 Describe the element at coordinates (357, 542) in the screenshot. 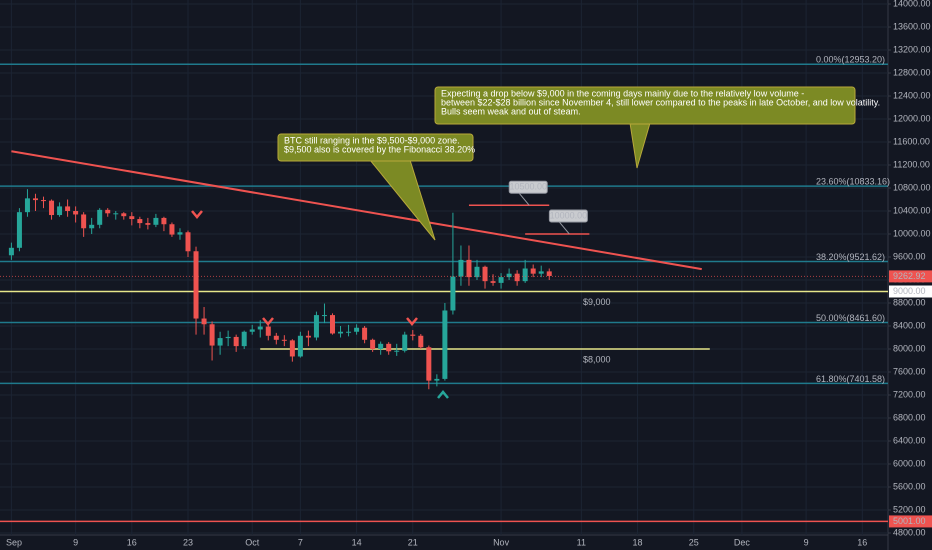

I see `x-tick-label: 14` at that location.